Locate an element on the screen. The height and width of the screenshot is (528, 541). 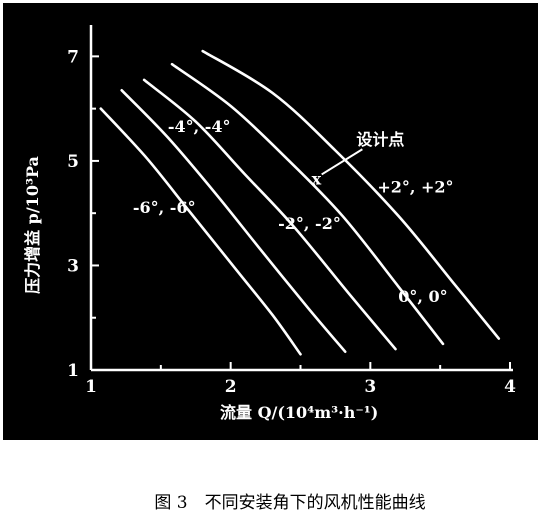
y-tick-label: 7 is located at coordinates (73, 57).